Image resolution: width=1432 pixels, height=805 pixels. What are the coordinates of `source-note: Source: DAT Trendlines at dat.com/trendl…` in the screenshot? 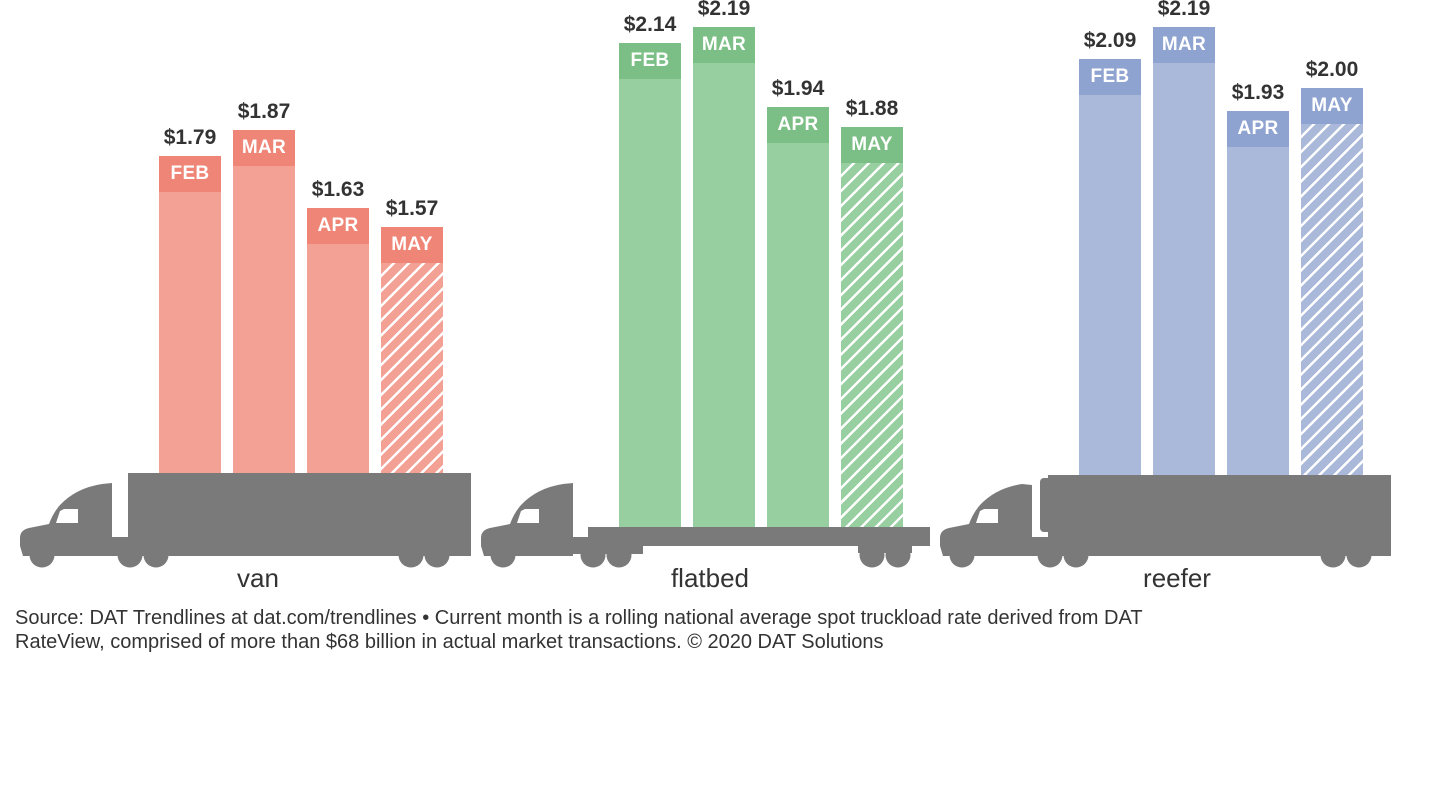 It's located at (579, 630).